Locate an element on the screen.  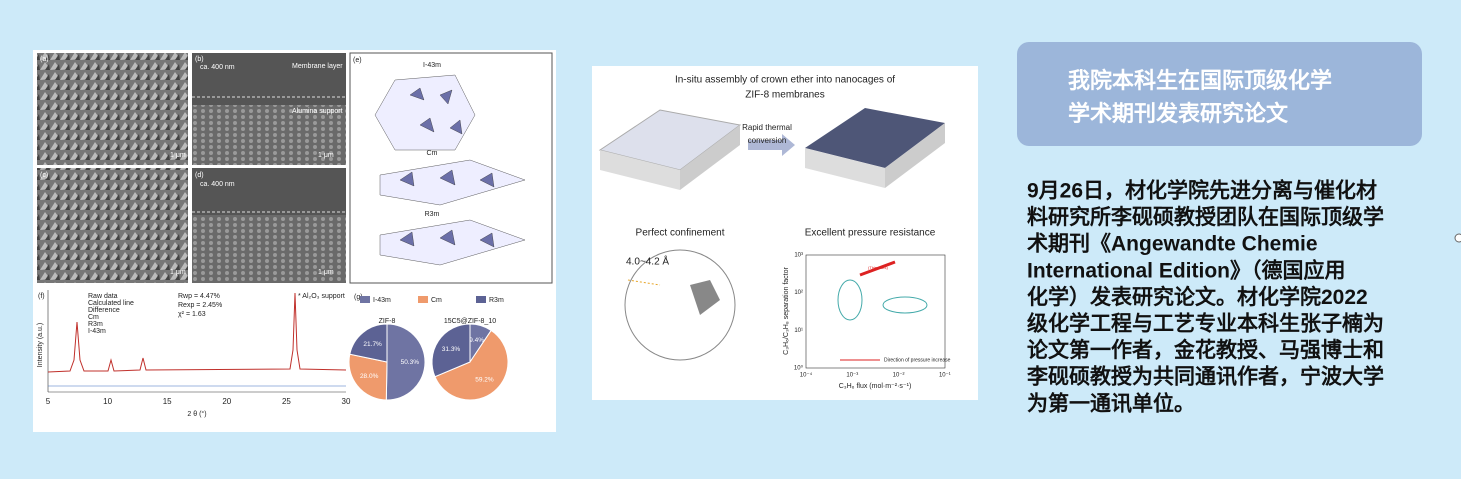
article-line: 李砚硕教授为共同通讯作者，宁波大学 is located at coordinates (1205, 377).